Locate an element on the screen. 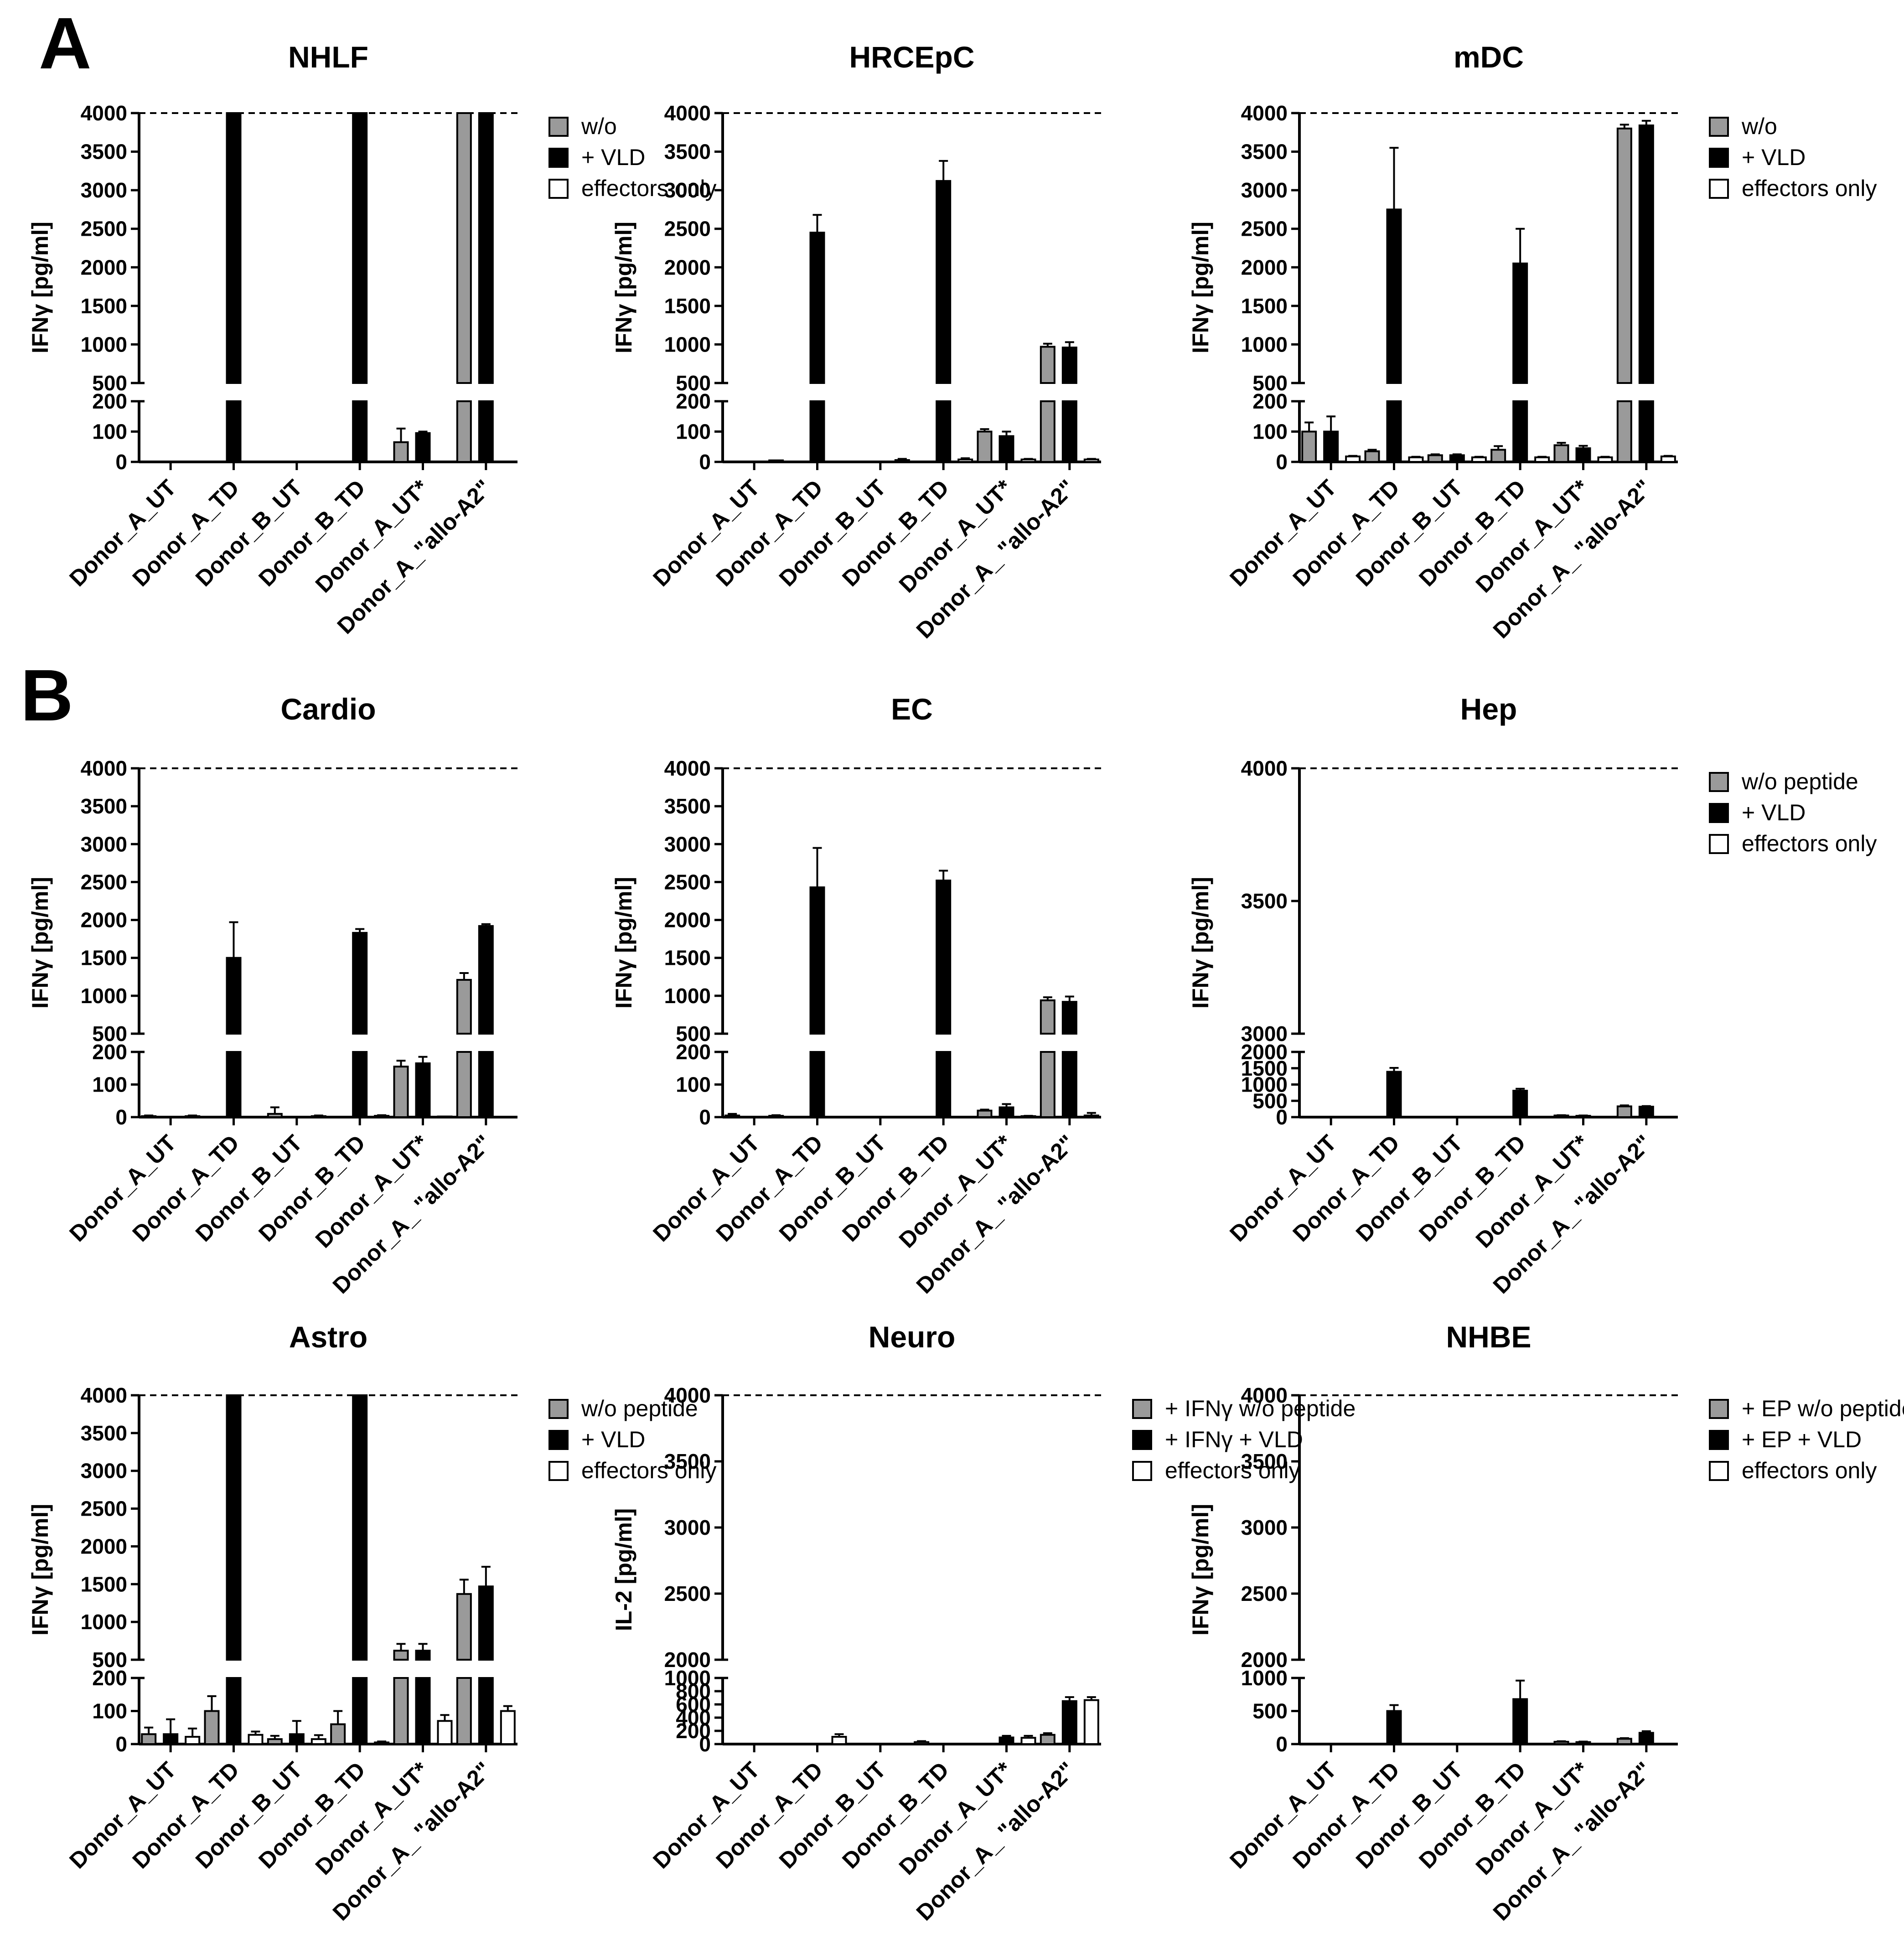 The image size is (1904, 1952). legend-label: w/o is located at coordinates (599, 126).